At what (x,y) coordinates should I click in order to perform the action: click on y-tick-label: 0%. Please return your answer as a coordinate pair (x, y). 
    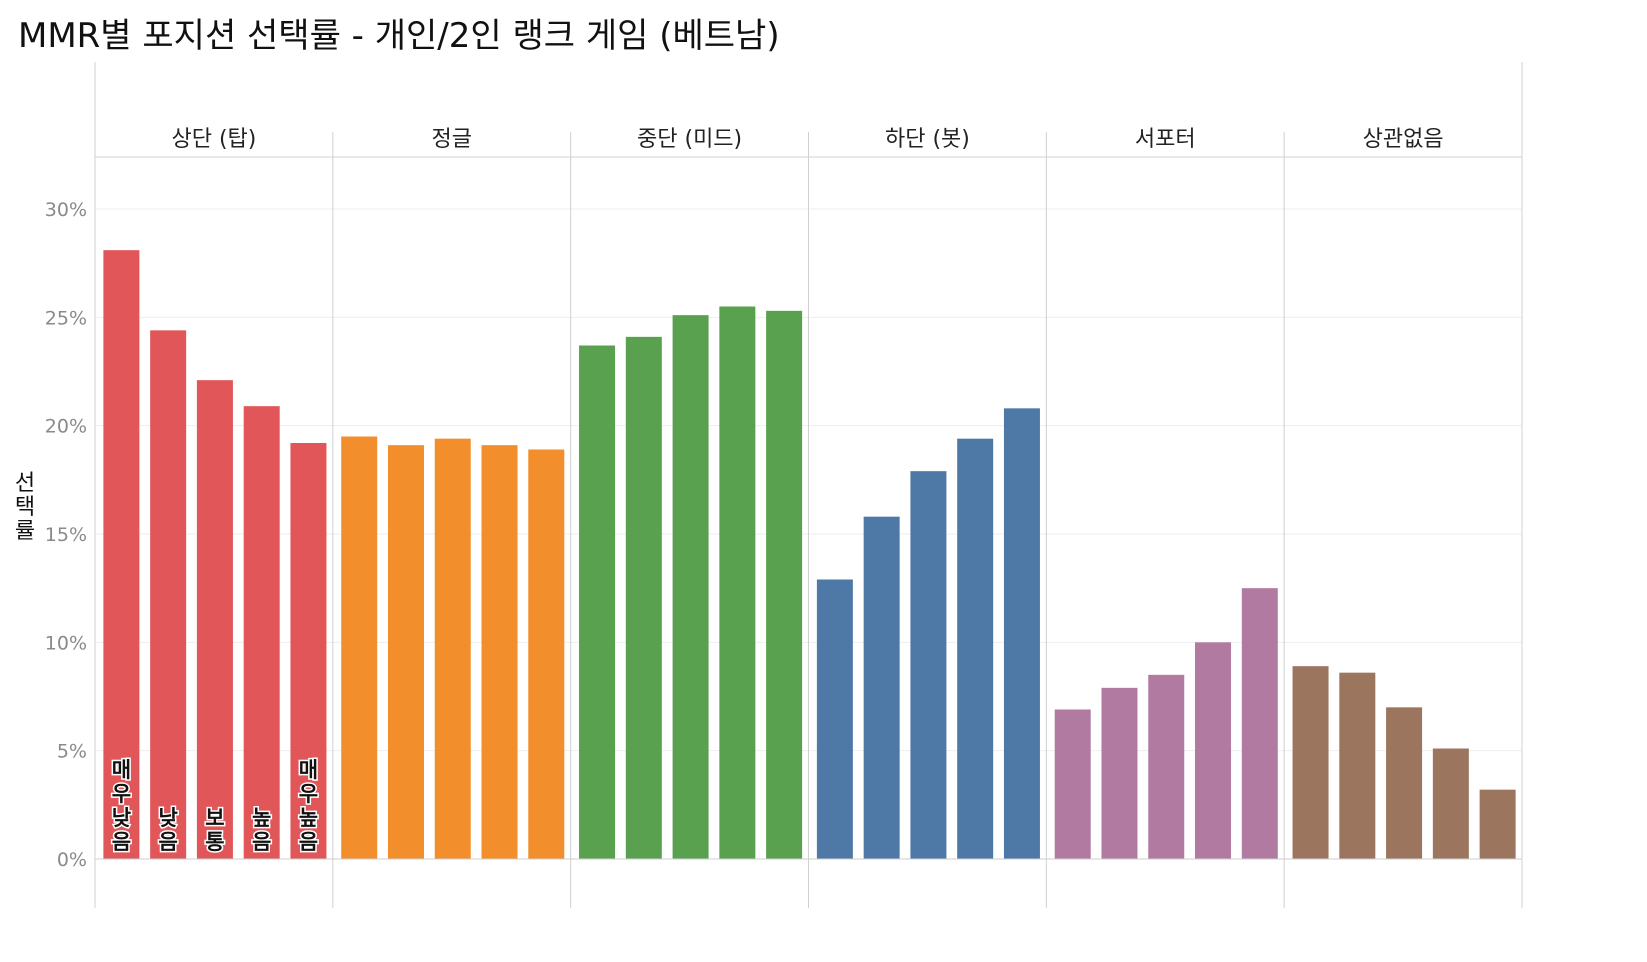
    Looking at the image, I should click on (72, 860).